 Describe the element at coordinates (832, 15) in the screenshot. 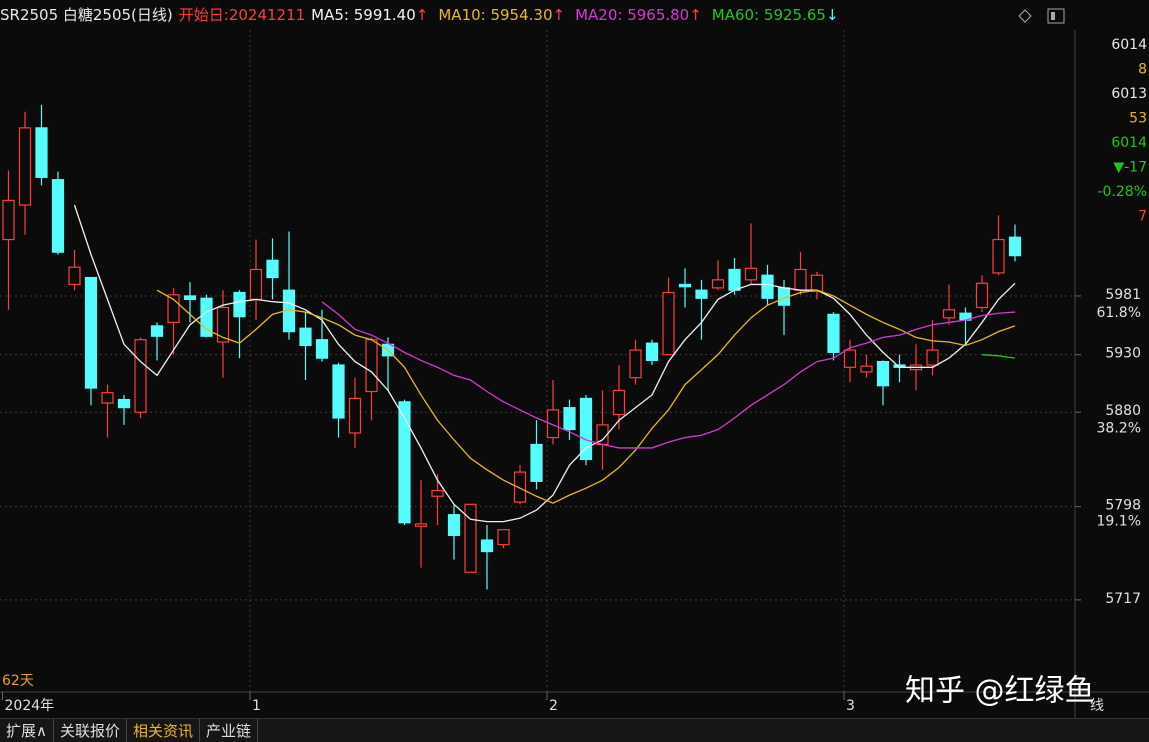

I see `legend-arrow: ↓` at that location.